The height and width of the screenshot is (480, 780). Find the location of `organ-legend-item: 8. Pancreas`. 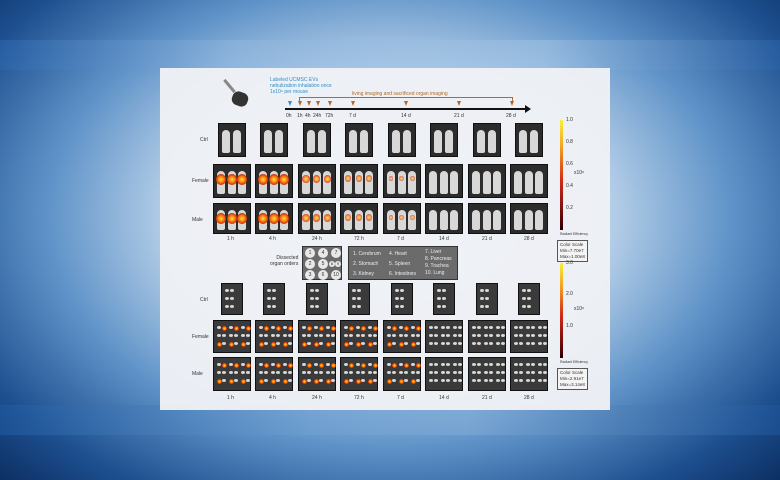

organ-legend-item: 8. Pancreas is located at coordinates (438, 259).